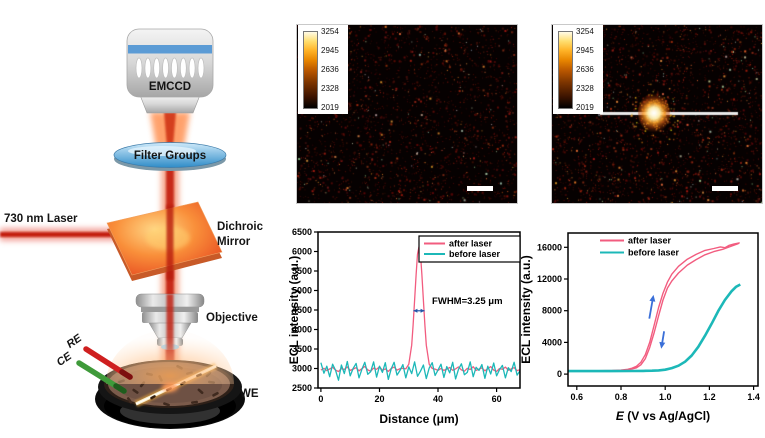 Image resolution: width=765 pixels, height=438 pixels. I want to click on petri-dish, so click(170, 379).